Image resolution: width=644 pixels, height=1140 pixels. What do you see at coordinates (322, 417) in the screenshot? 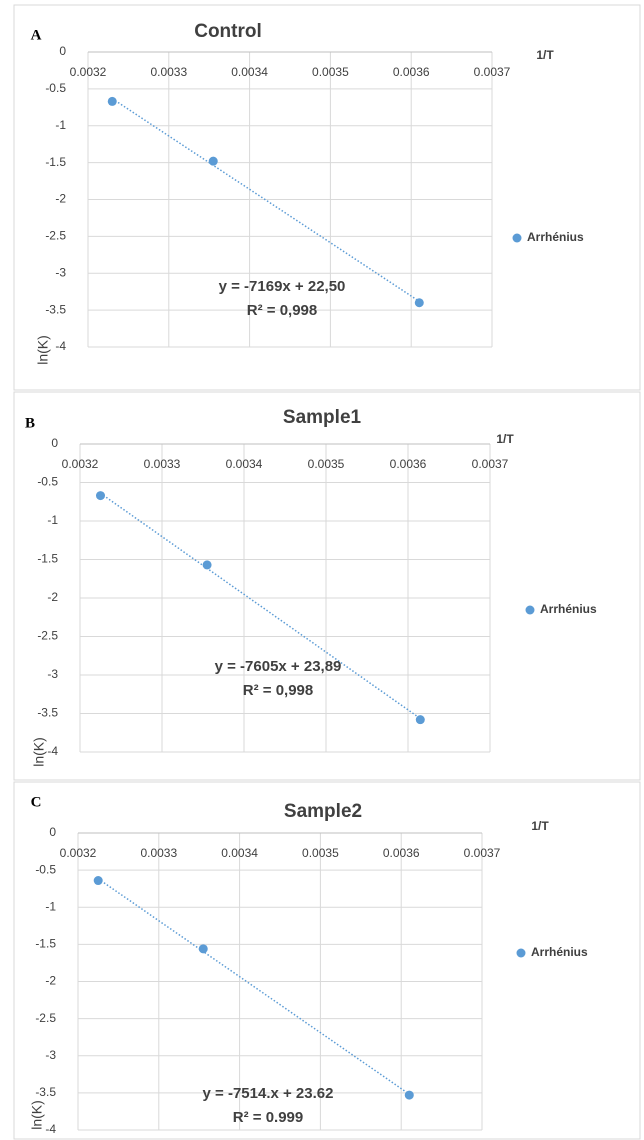
I see `chart-title: Sample1` at bounding box center [322, 417].